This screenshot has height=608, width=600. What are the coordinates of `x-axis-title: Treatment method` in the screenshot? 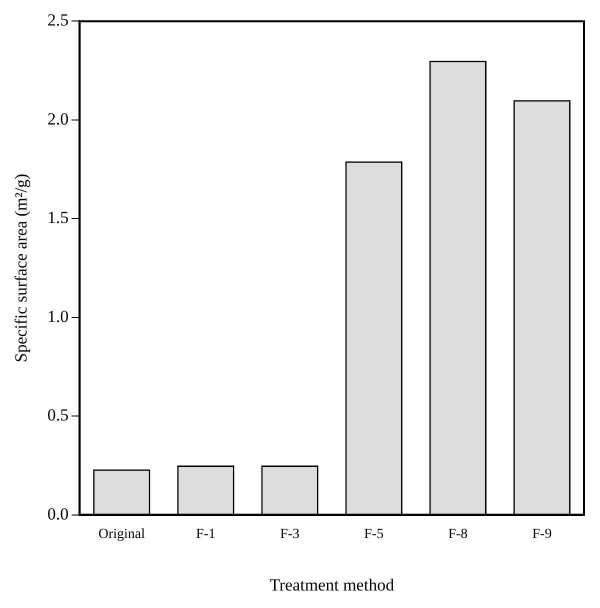 It's located at (332, 584).